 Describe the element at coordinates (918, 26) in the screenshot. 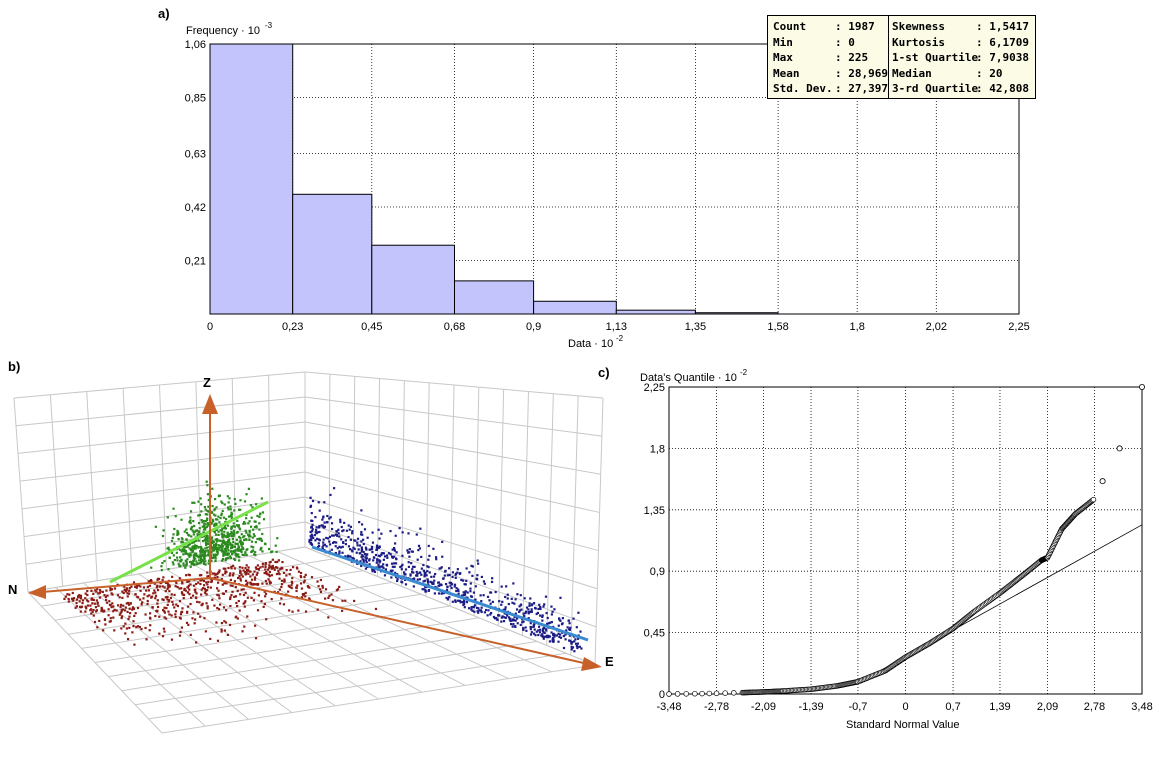

I see `stat-label: Skewness` at that location.